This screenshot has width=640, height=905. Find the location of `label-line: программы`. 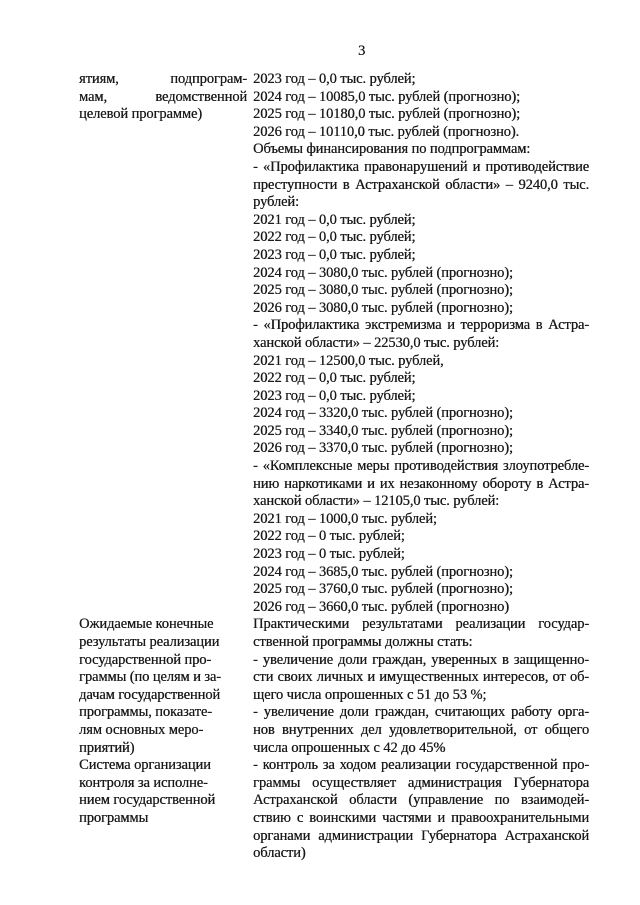

label-line: программы is located at coordinates (114, 817).